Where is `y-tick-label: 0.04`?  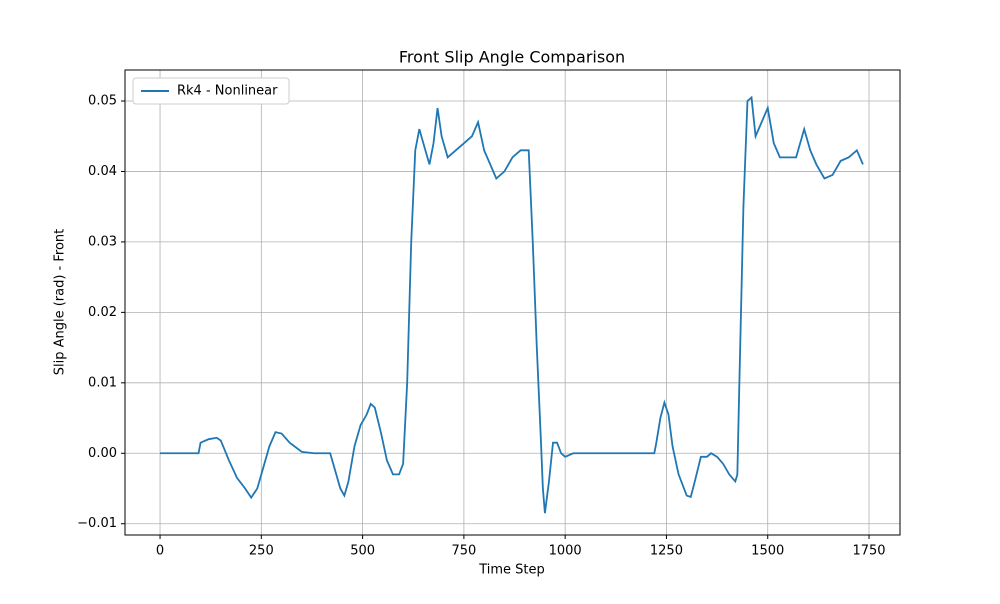 y-tick-label: 0.04 is located at coordinates (102, 171).